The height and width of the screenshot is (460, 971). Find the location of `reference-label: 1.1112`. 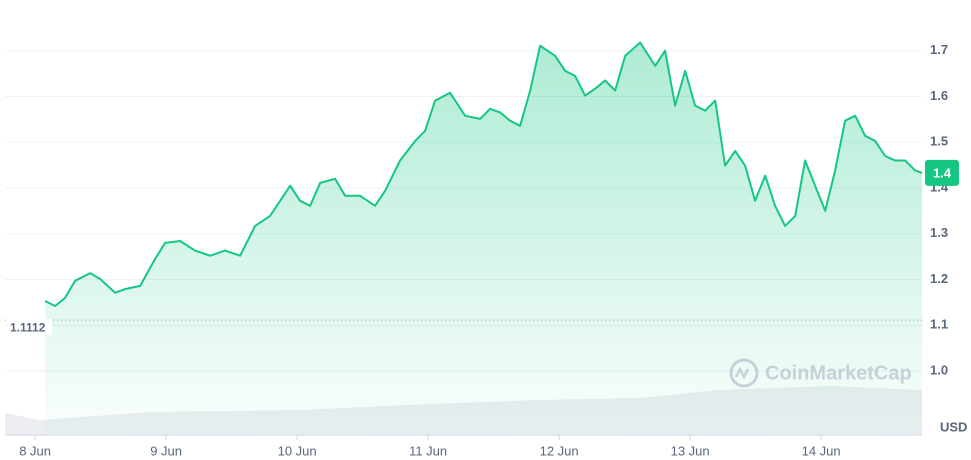

reference-label: 1.1112 is located at coordinates (28, 327).